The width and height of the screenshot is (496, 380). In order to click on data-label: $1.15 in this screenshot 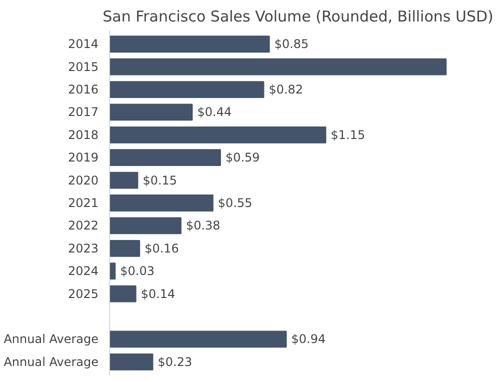, I will do `click(348, 135)`.